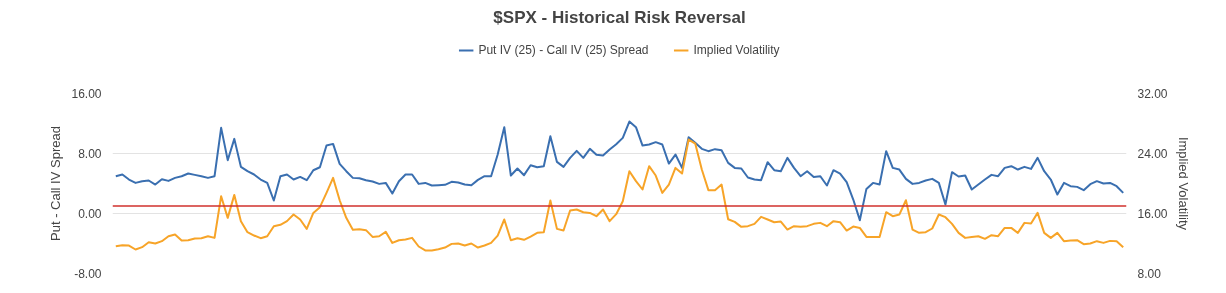 This screenshot has width=1226, height=293. I want to click on chart-title: $SPX - Historical Risk Reversal, so click(619, 17).